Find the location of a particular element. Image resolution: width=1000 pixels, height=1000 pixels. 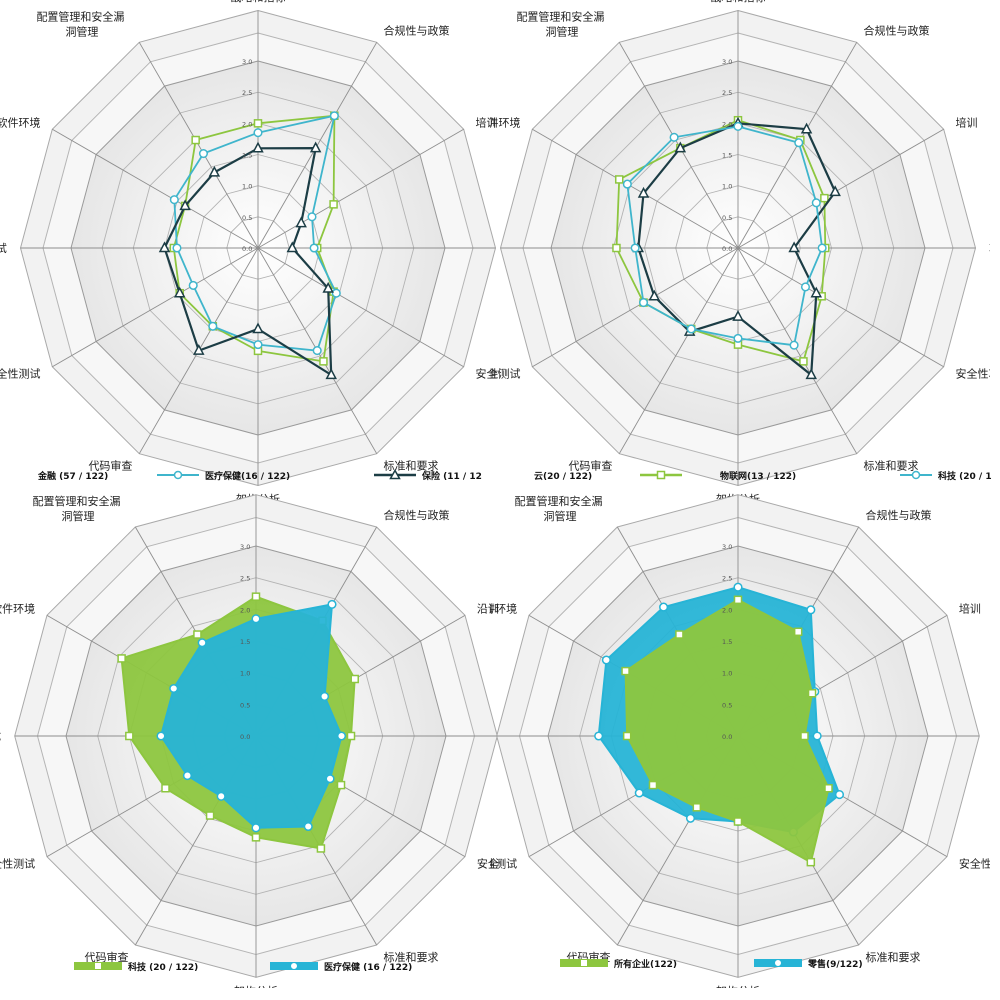

legend-item: 所有企业(122) is located at coordinates (619, 963).